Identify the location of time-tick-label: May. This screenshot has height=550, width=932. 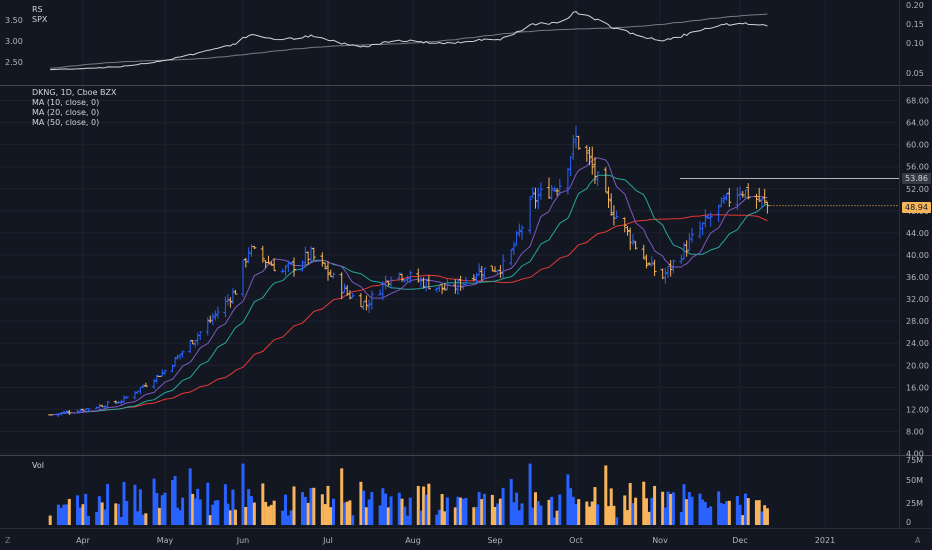
(165, 540).